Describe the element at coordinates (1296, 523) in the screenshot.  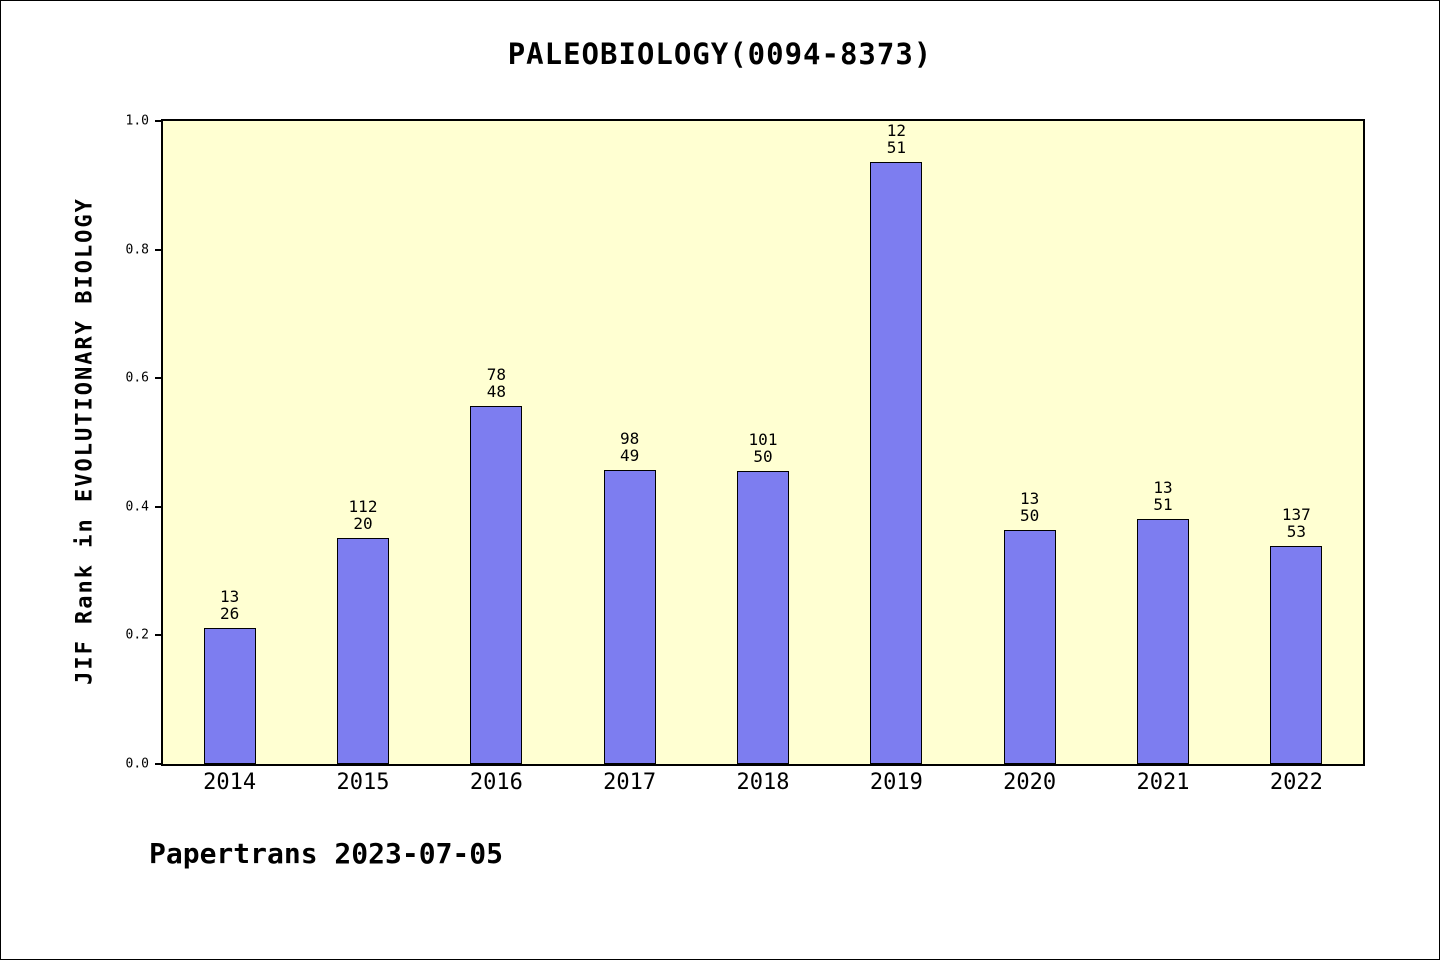
I see `bar-value-label: 137 53` at that location.